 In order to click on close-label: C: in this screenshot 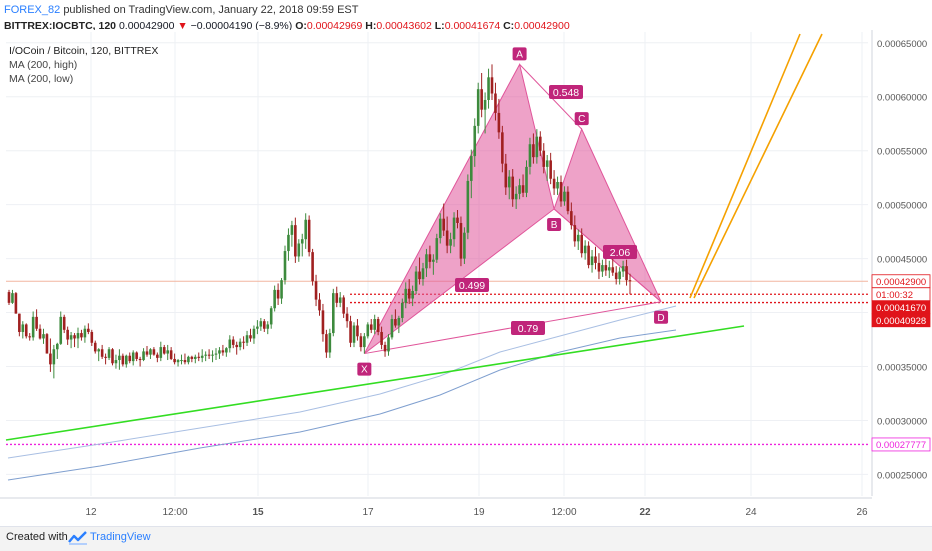, I will do `click(509, 26)`.